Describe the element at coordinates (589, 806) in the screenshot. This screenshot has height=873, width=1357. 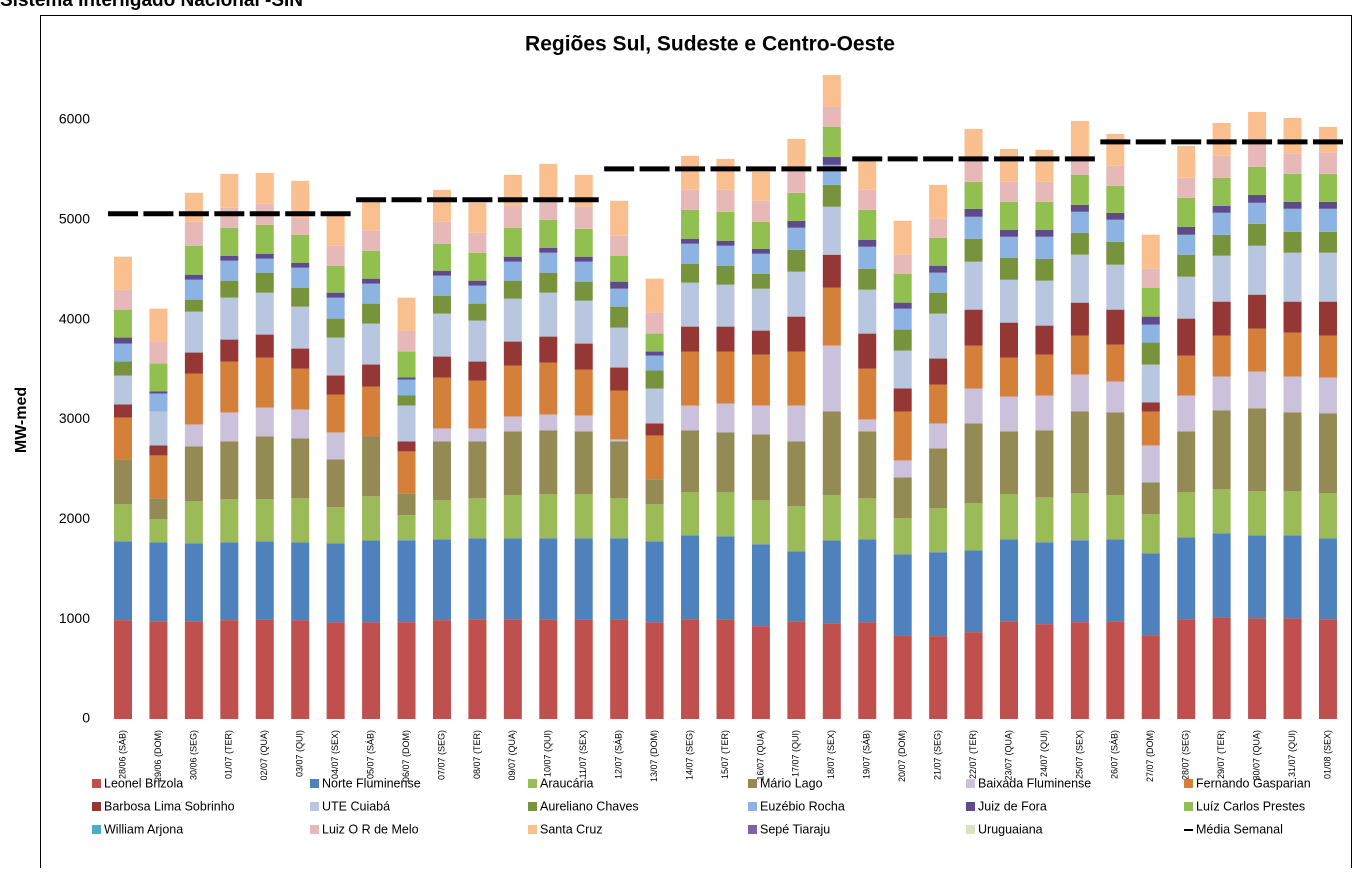
I see `legend-label: Aureliano Chaves` at that location.